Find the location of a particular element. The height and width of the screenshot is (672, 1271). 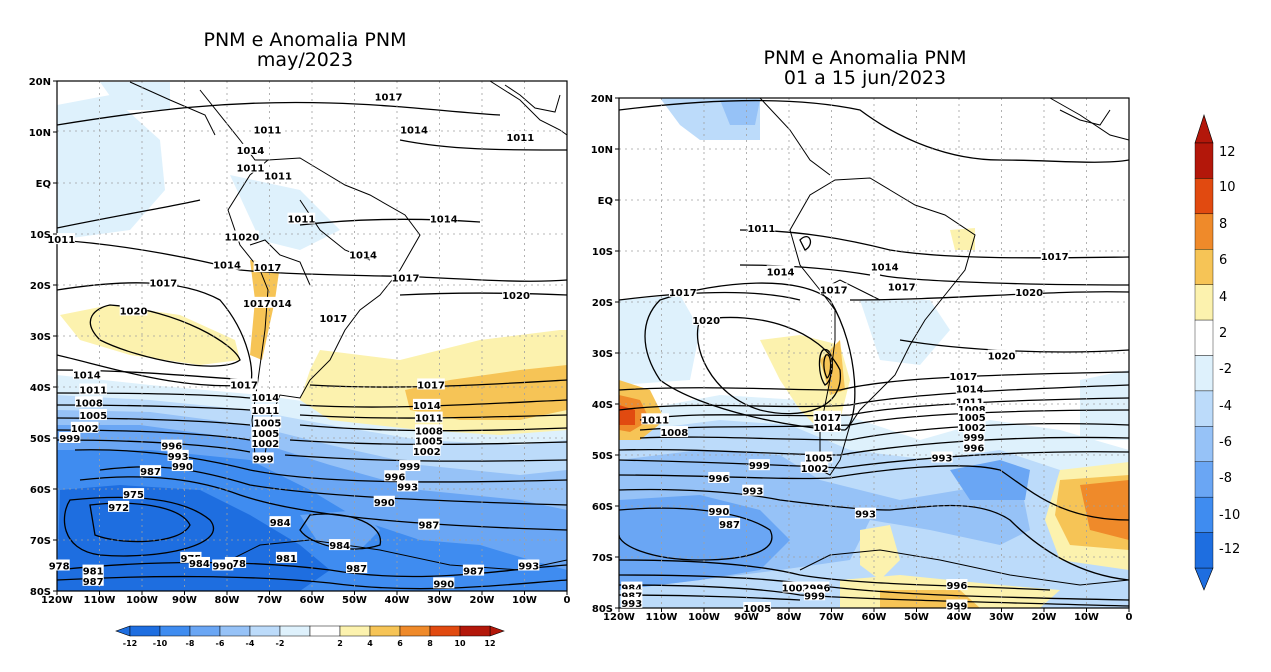

horizontal-colorbar: -12 -10 -8 -6 -4 -2 2 4 6 8 10 12 is located at coordinates (310, 636).